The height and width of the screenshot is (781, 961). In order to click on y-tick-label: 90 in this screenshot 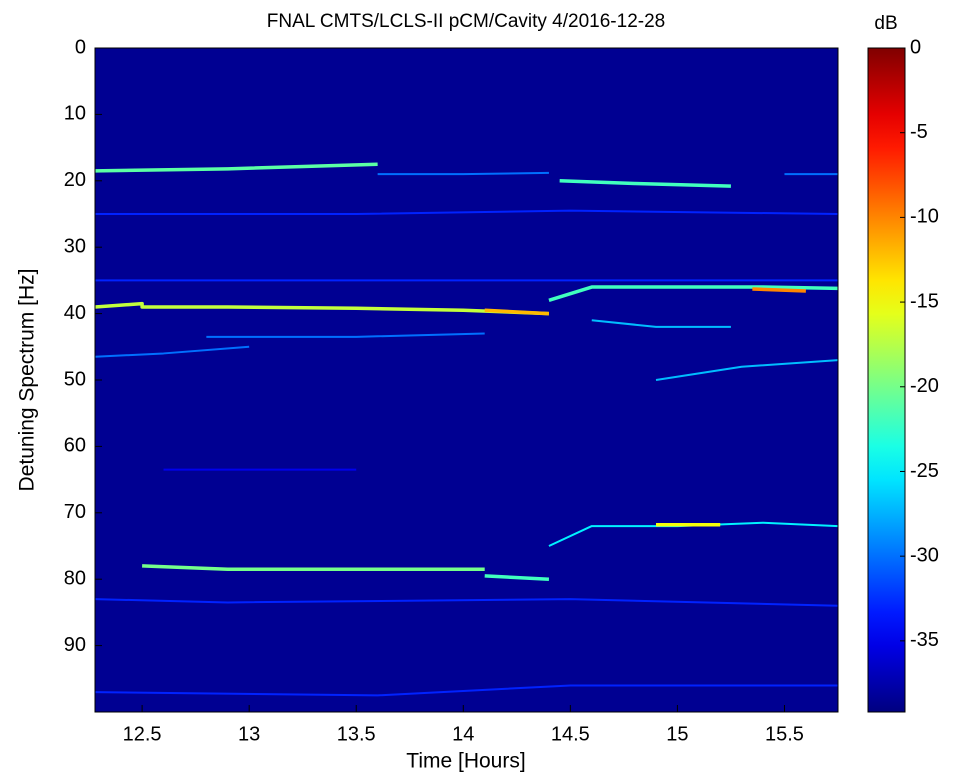, I will do `click(75, 645)`.